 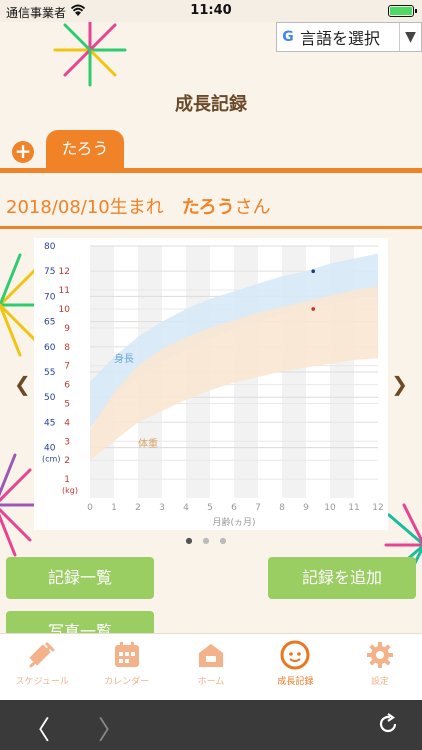 What do you see at coordinates (211, 170) in the screenshot?
I see `tab-underline` at bounding box center [211, 170].